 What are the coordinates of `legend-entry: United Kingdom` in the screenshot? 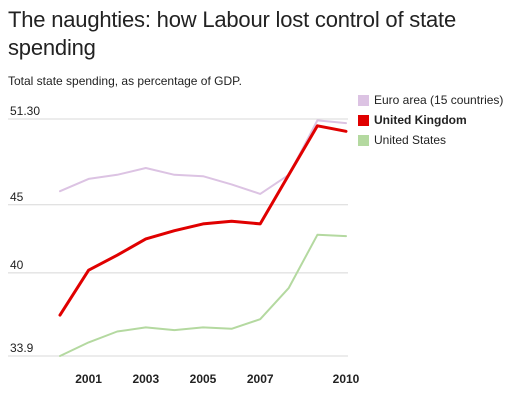 It's located at (430, 120).